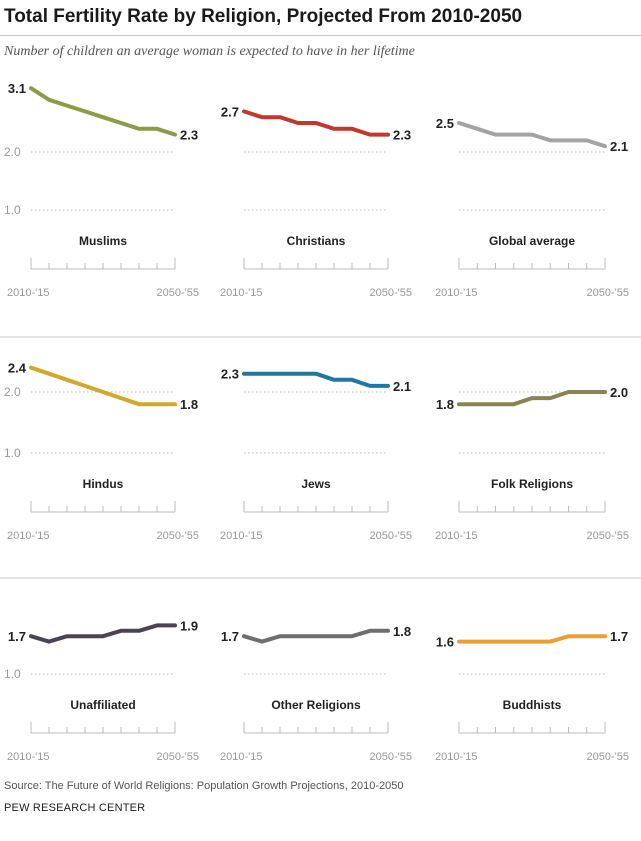 Image resolution: width=641 pixels, height=841 pixels. What do you see at coordinates (532, 705) in the screenshot?
I see `panel-title: Buddhists` at bounding box center [532, 705].